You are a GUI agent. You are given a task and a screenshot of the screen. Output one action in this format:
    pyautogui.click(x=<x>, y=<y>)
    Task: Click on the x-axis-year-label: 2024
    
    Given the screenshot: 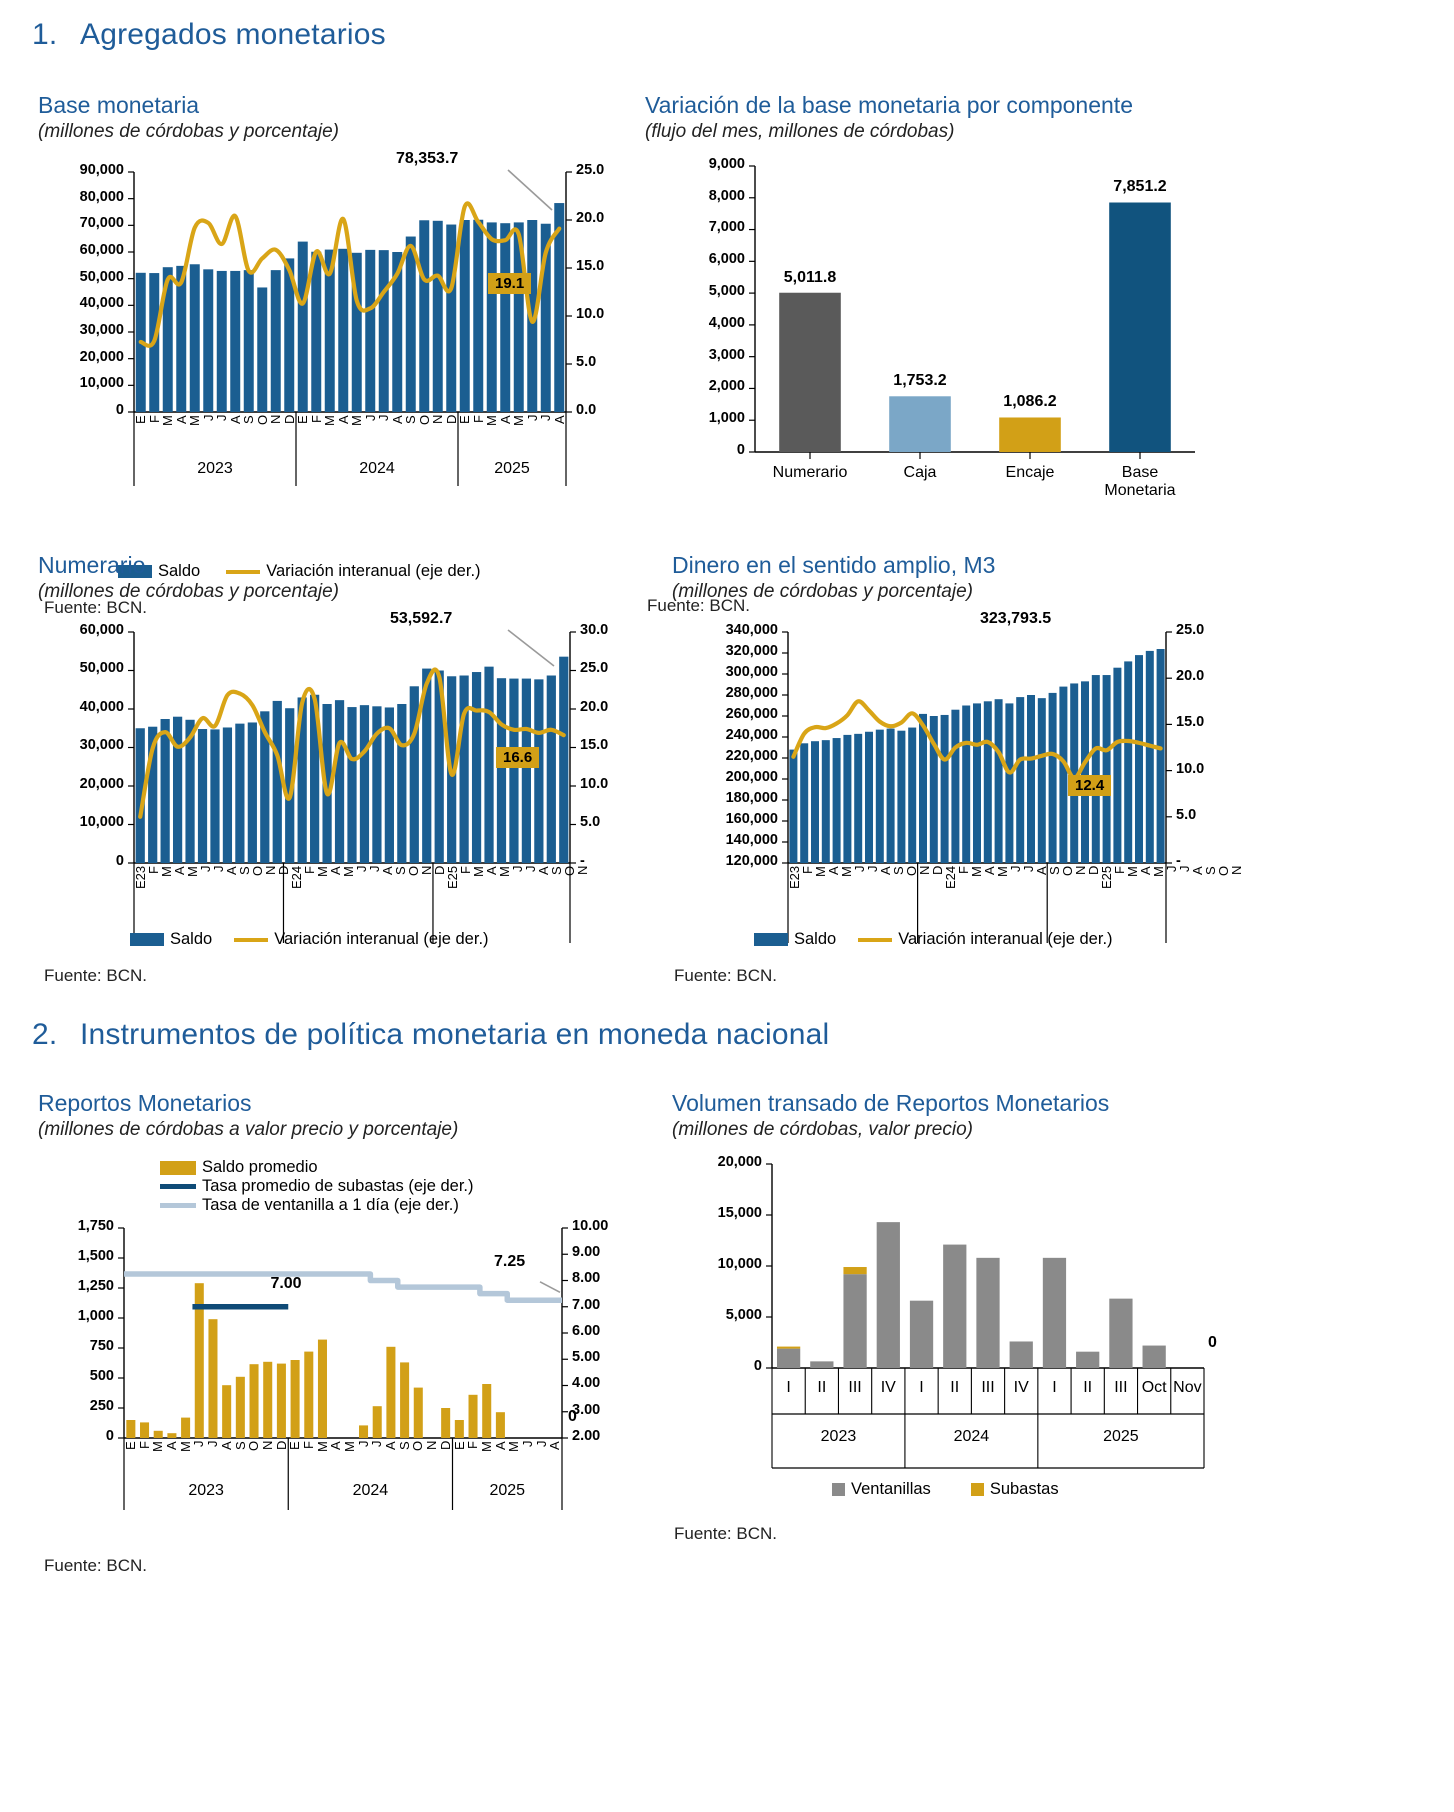 What is the action you would take?
    pyautogui.click(x=971, y=1436)
    